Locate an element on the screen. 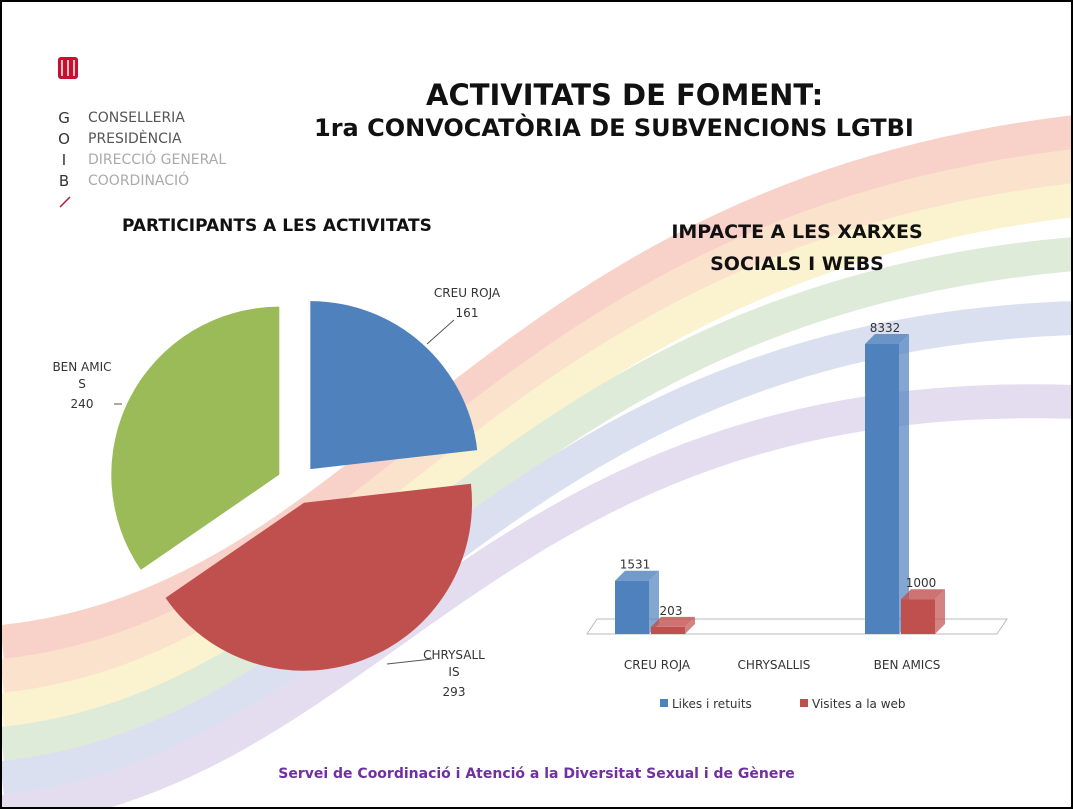  x-tick-label: CHRYSALLIS is located at coordinates (774, 665).